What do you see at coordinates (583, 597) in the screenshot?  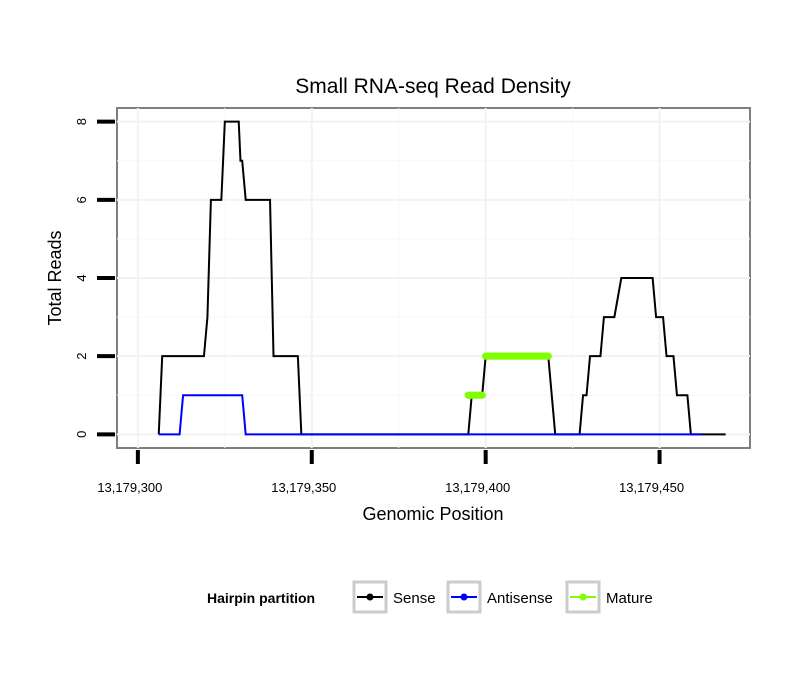 I see `legend-point-mature` at bounding box center [583, 597].